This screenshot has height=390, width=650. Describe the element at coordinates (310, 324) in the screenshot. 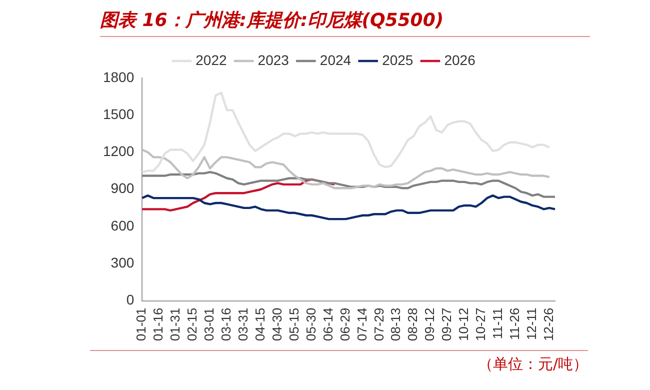

I see `x-tick-label: 05-30` at that location.